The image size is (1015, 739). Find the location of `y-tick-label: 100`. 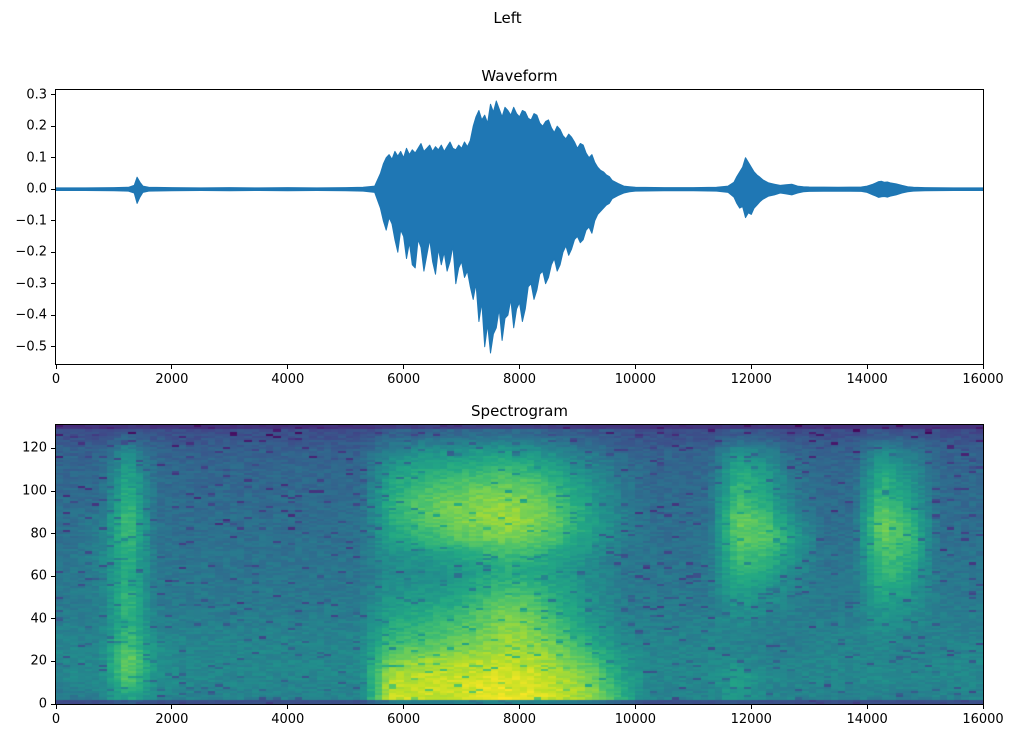

y-tick-label: 100 is located at coordinates (34, 491).